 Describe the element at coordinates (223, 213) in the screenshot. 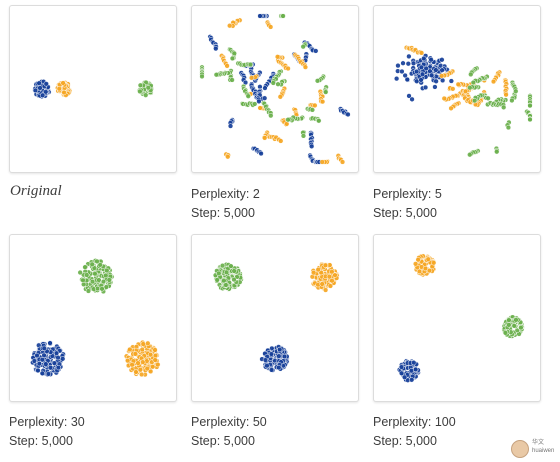

I see `caption-perplexity-2-step: Step: 5,000` at that location.